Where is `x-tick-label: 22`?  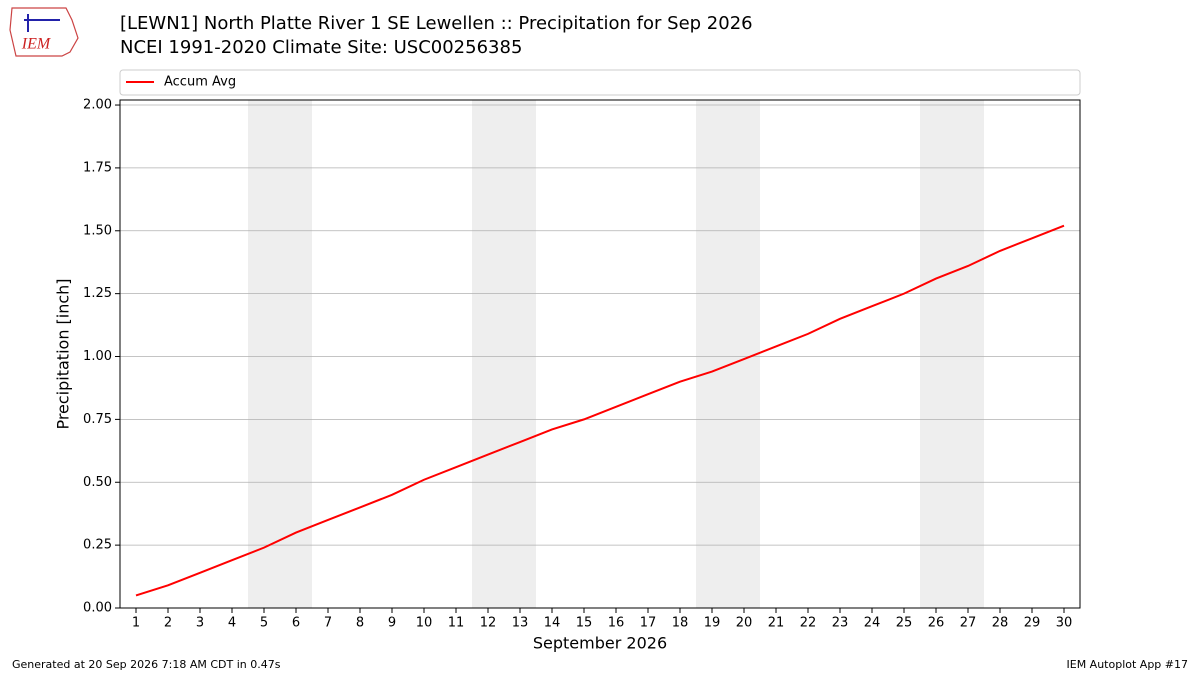
x-tick-label: 22 is located at coordinates (808, 623).